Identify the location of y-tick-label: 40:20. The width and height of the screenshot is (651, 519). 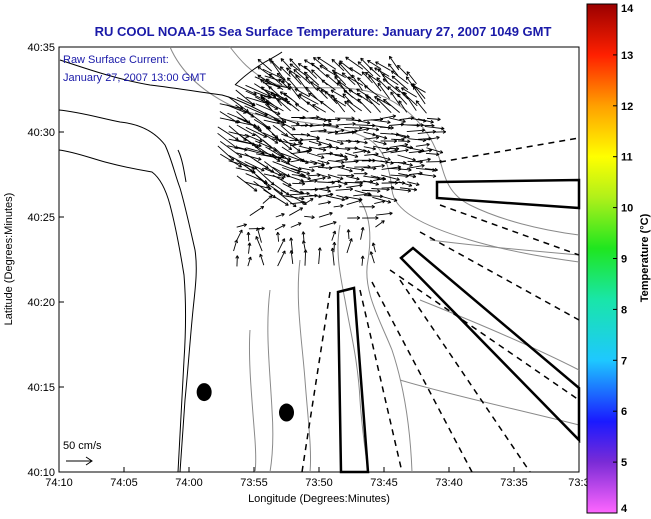
(41, 303).